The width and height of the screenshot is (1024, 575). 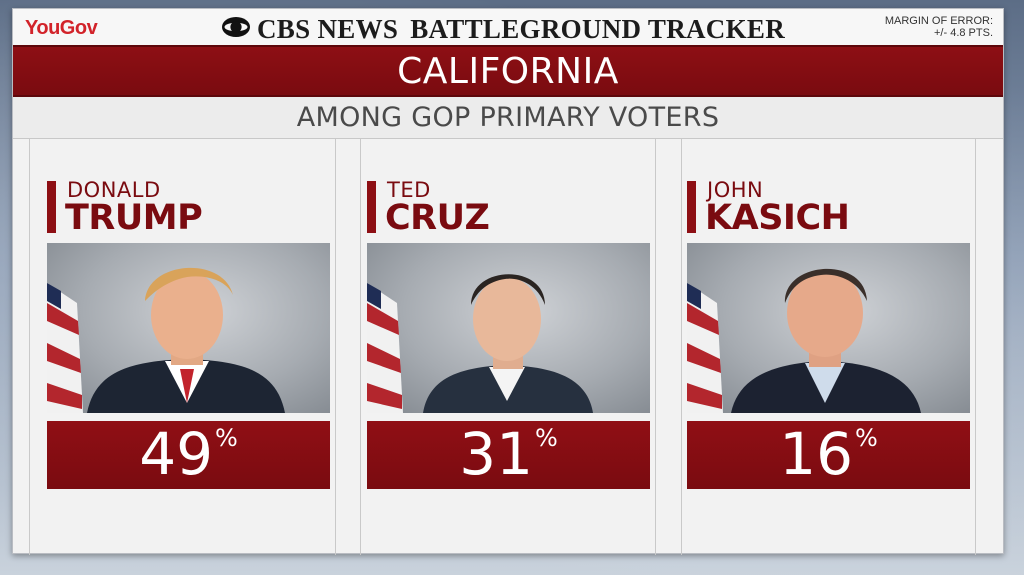 What do you see at coordinates (963, 33) in the screenshot?
I see `moe-value: +/- 4.8 PTS.` at bounding box center [963, 33].